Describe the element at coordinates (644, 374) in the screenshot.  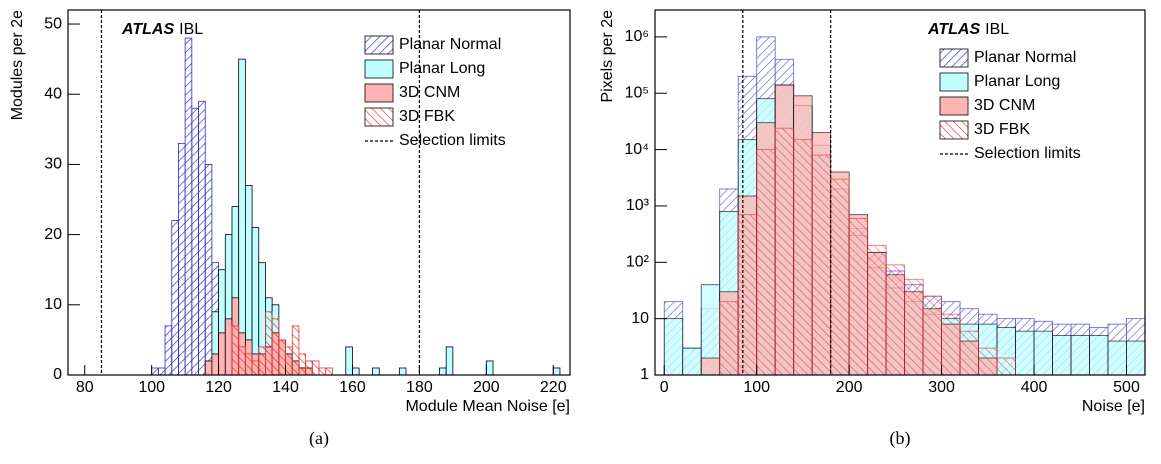
I see `y-tick-label: 1` at that location.